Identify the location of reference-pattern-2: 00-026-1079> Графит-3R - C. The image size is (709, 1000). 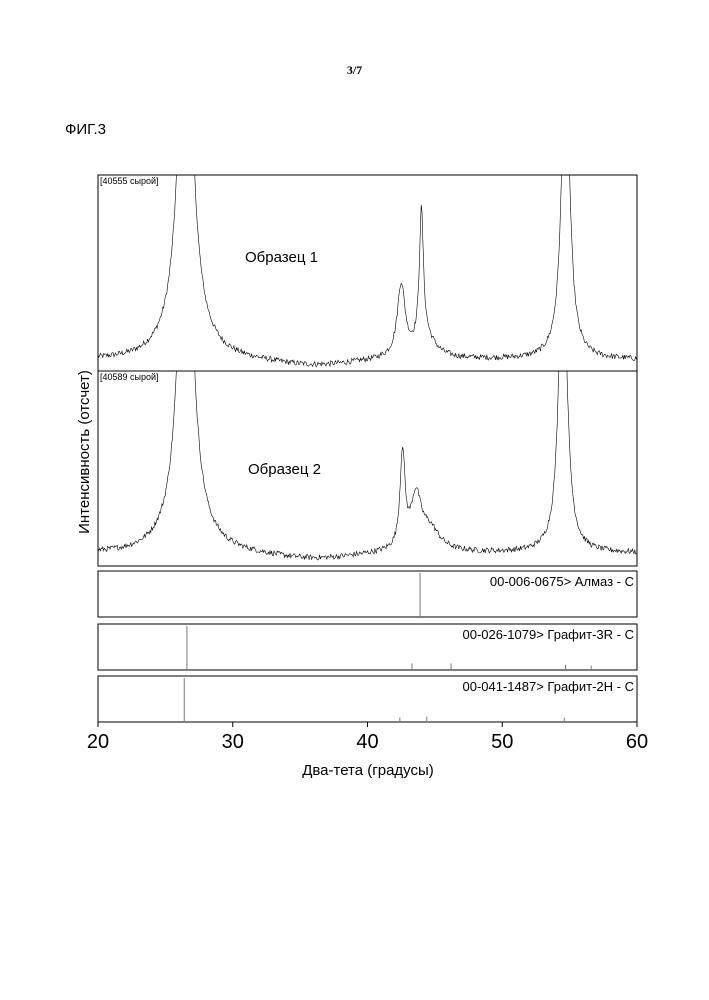
(367, 647).